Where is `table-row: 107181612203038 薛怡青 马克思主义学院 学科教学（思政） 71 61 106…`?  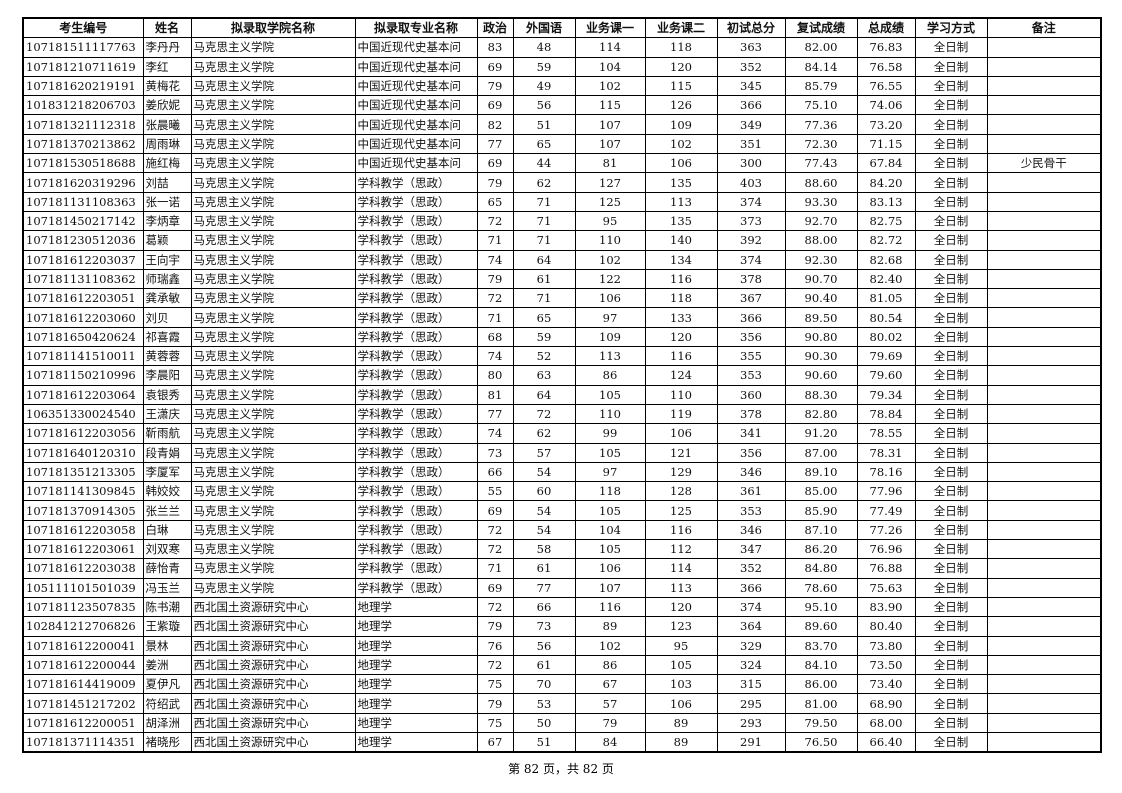 table-row: 107181612203038 薛怡青 马克思主义学院 学科教学（思政） 71 61 106… is located at coordinates (562, 568).